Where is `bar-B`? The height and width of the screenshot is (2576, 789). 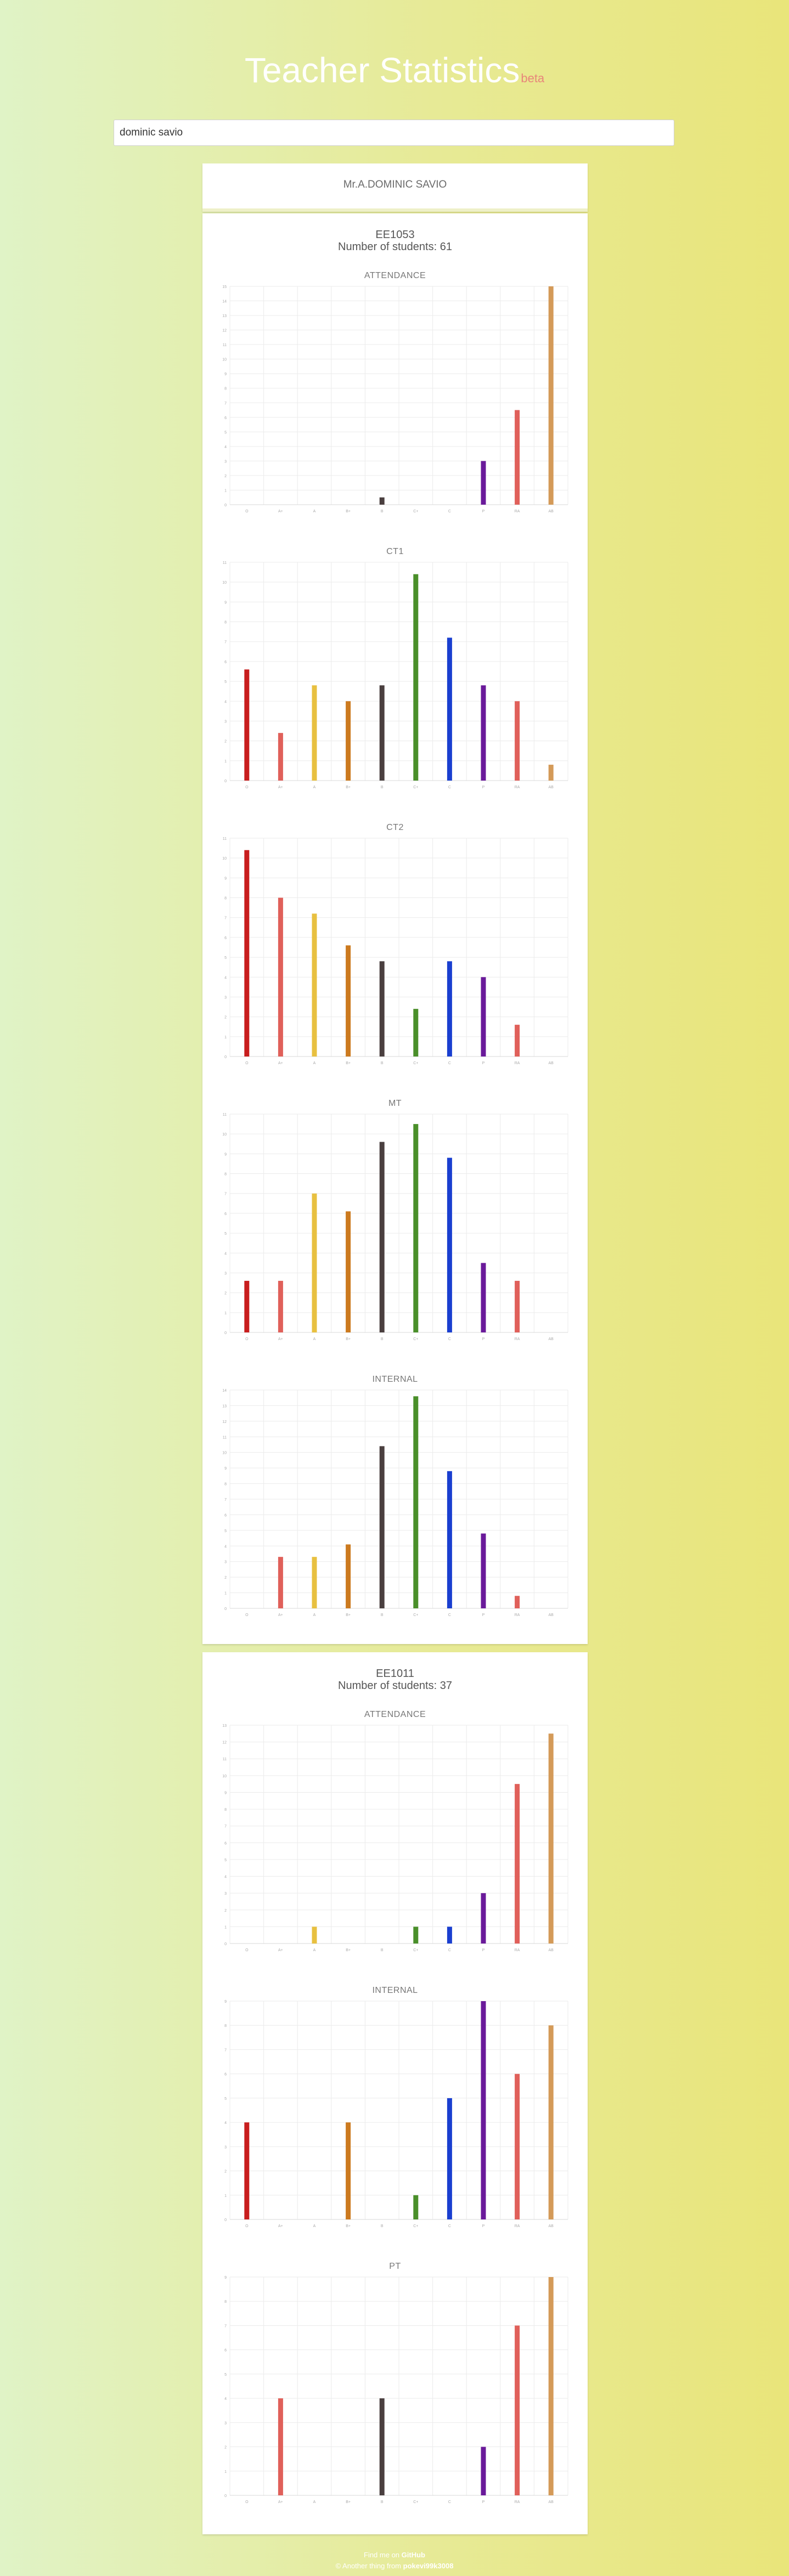 bar-B is located at coordinates (382, 733).